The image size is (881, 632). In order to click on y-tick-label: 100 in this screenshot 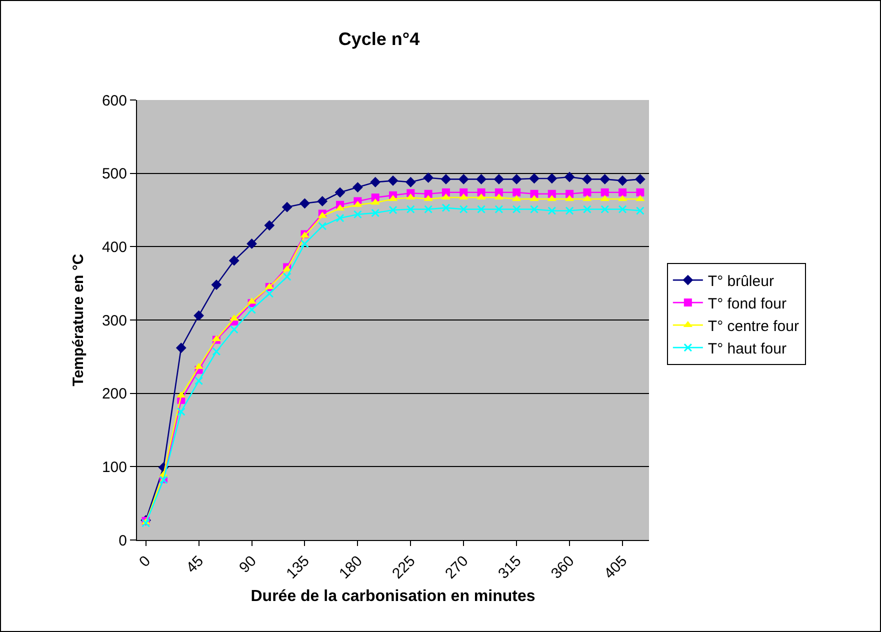, I will do `click(114, 467)`.